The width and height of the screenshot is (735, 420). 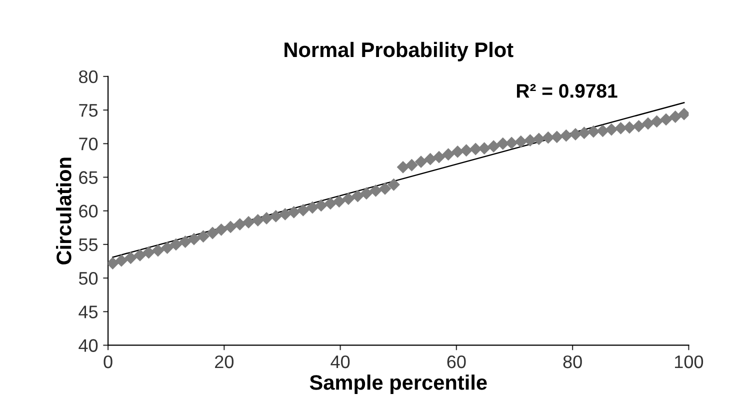 What do you see at coordinates (340, 361) in the screenshot?
I see `x-tick-label: 40` at bounding box center [340, 361].